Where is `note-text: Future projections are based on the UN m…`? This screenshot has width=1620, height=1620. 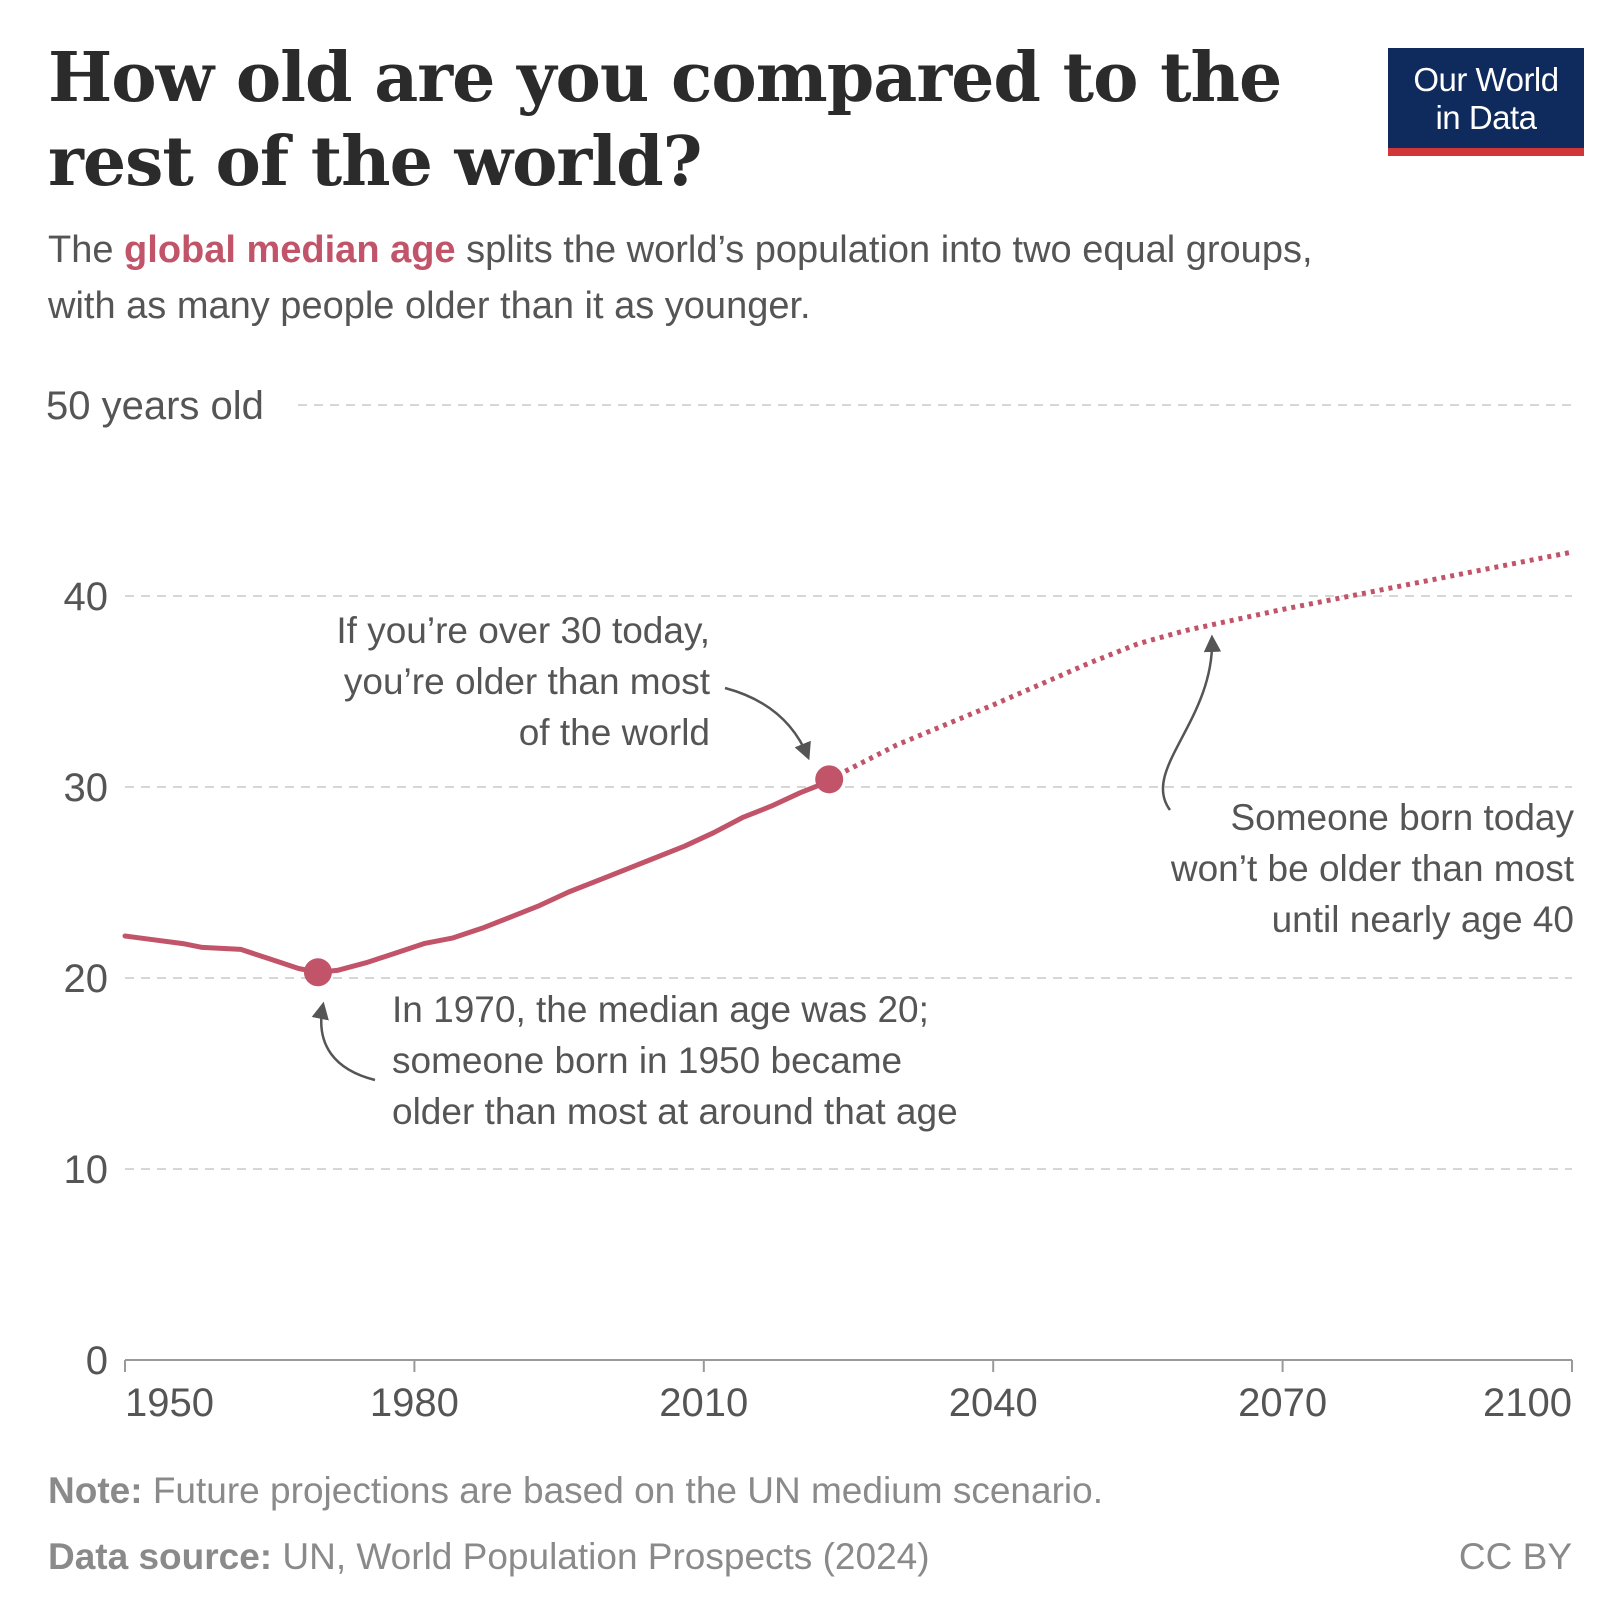 note-text: Future projections are based on the UN m… is located at coordinates (622, 1490).